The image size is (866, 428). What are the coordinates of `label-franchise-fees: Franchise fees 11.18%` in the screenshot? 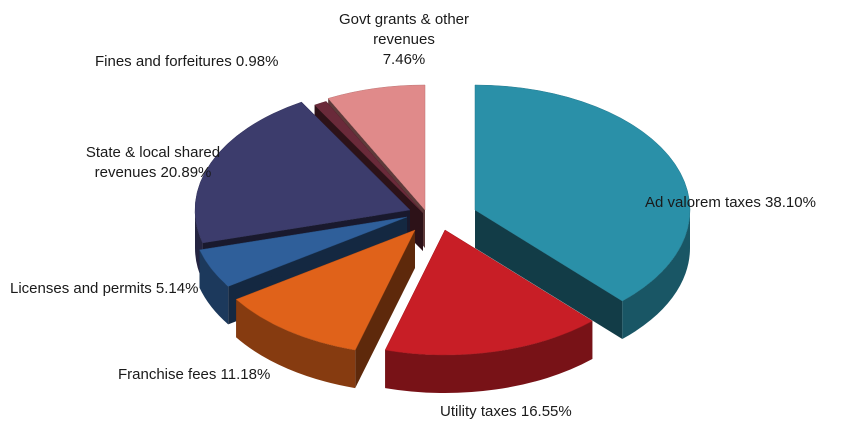 It's located at (194, 375).